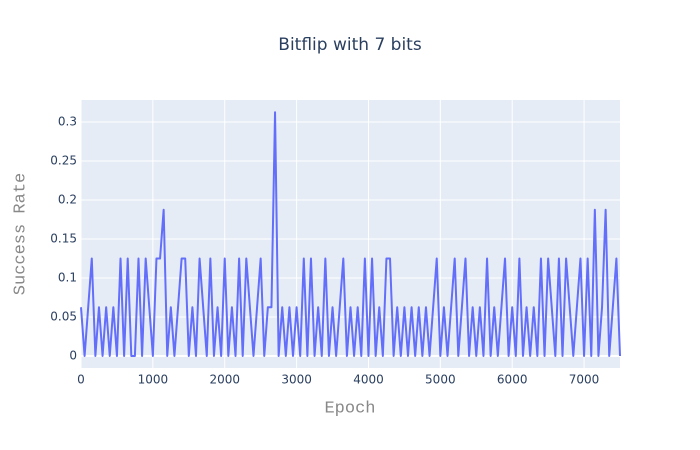 The height and width of the screenshot is (450, 700). Describe the element at coordinates (512, 380) in the screenshot. I see `x-tick-label: 6000` at that location.